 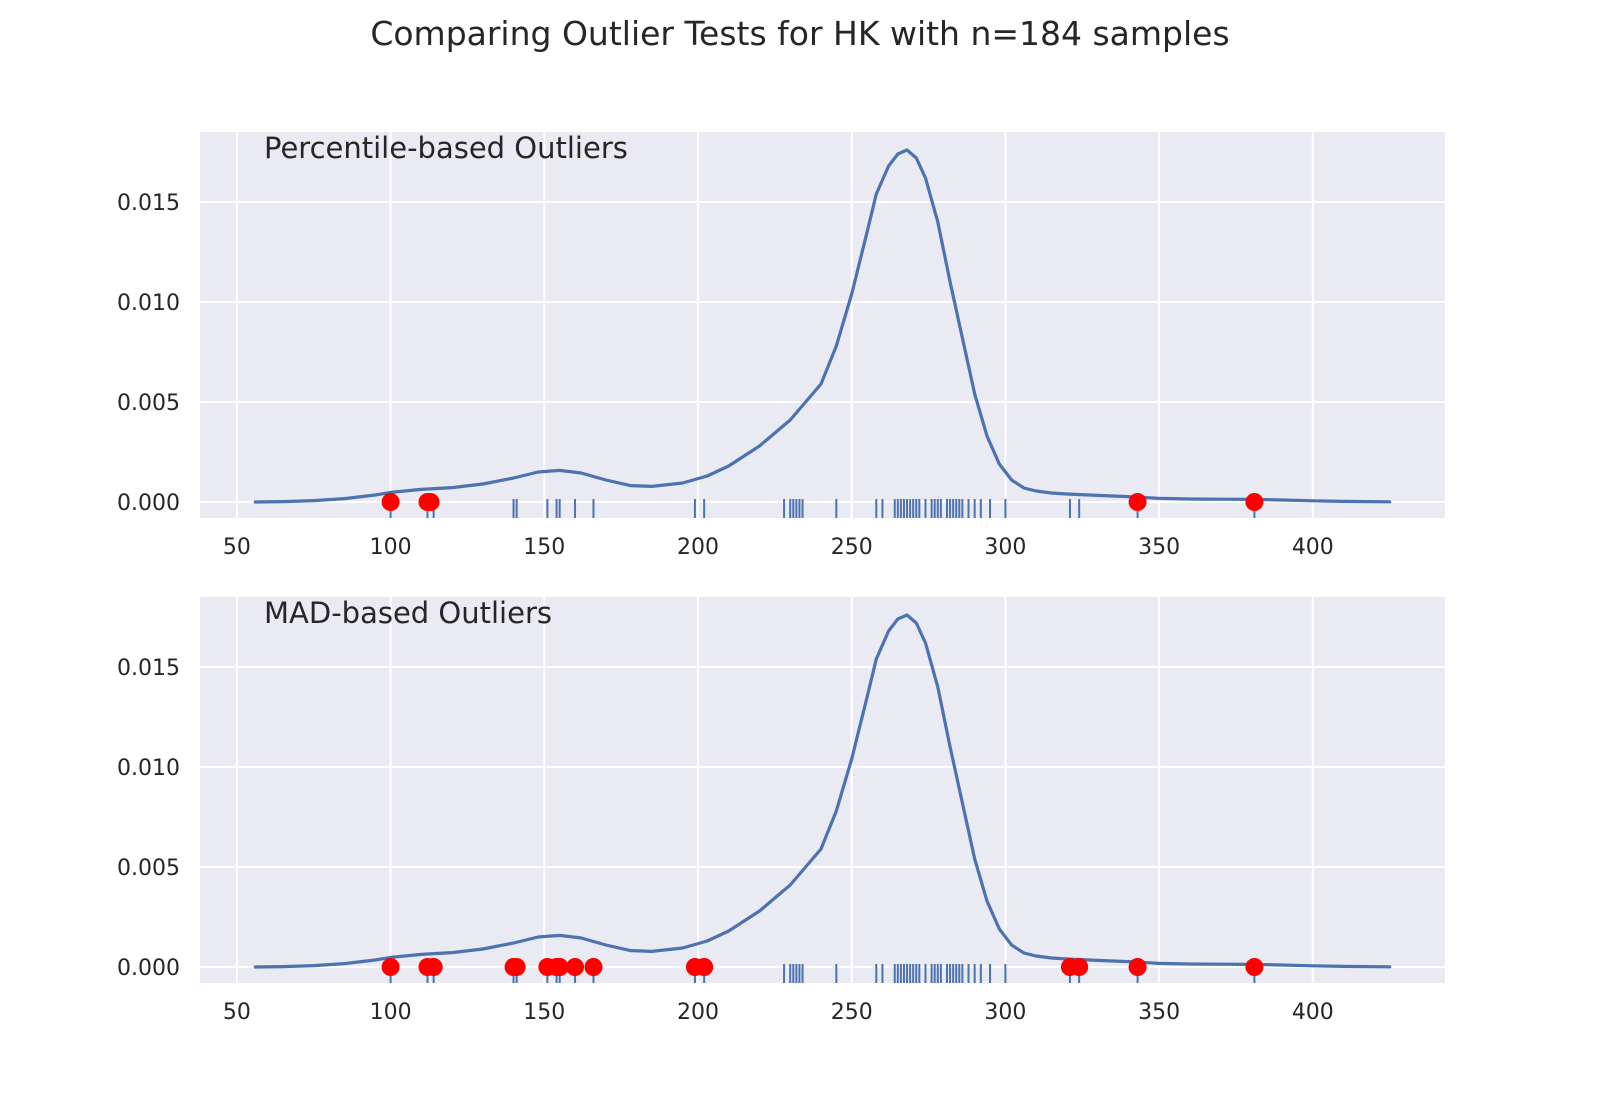 What do you see at coordinates (148, 503) in the screenshot?
I see `percentile-y-tick-label: 0.000` at bounding box center [148, 503].